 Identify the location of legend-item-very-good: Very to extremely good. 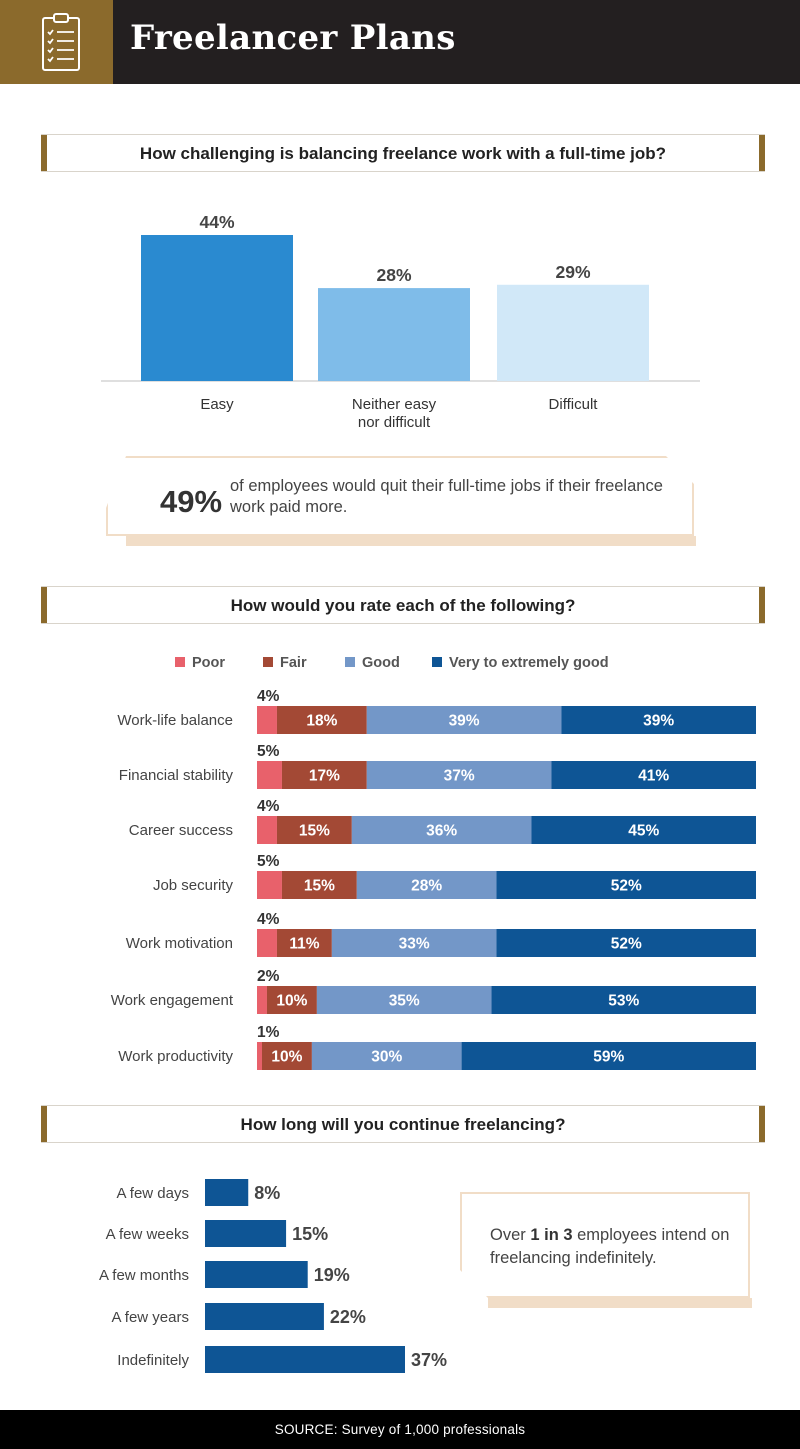
(520, 663).